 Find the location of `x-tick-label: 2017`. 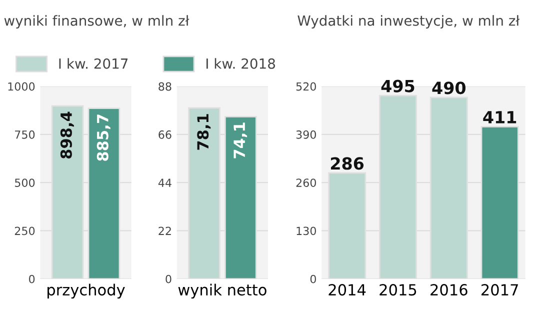

x-tick-label: 2017 is located at coordinates (500, 290).